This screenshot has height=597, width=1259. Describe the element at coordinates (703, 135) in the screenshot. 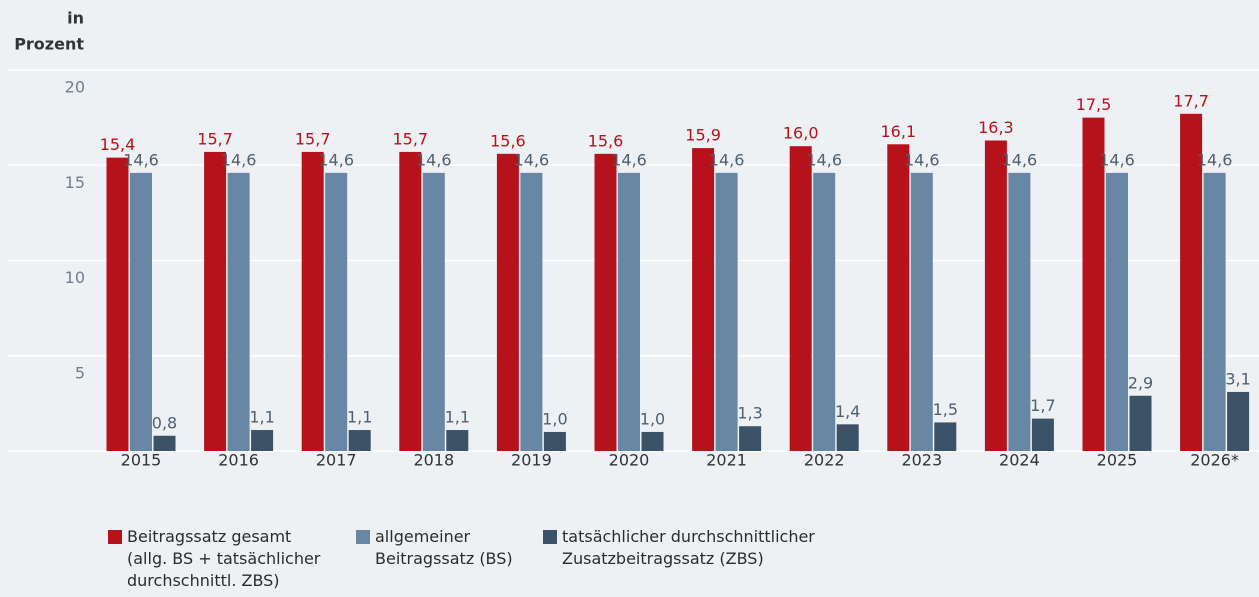

I see `value-label: 15,9` at that location.